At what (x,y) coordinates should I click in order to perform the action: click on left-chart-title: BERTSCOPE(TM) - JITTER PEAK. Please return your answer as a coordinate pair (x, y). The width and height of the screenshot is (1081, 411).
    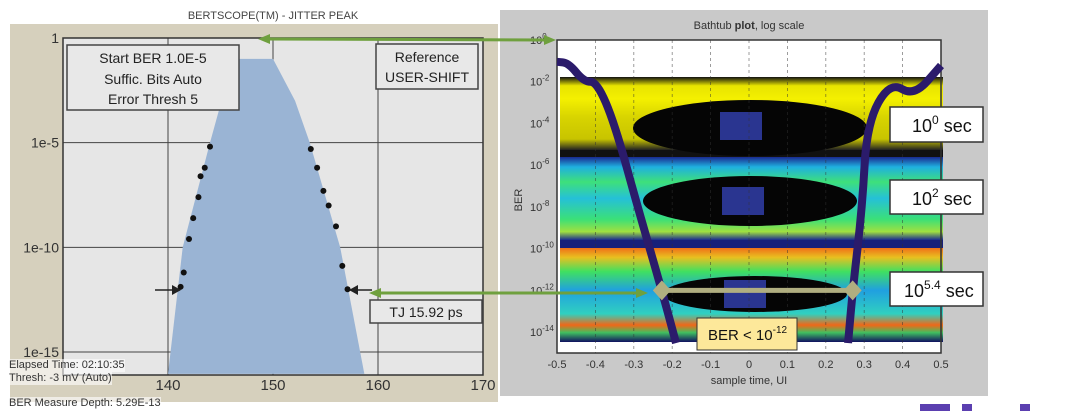
    Looking at the image, I should click on (273, 16).